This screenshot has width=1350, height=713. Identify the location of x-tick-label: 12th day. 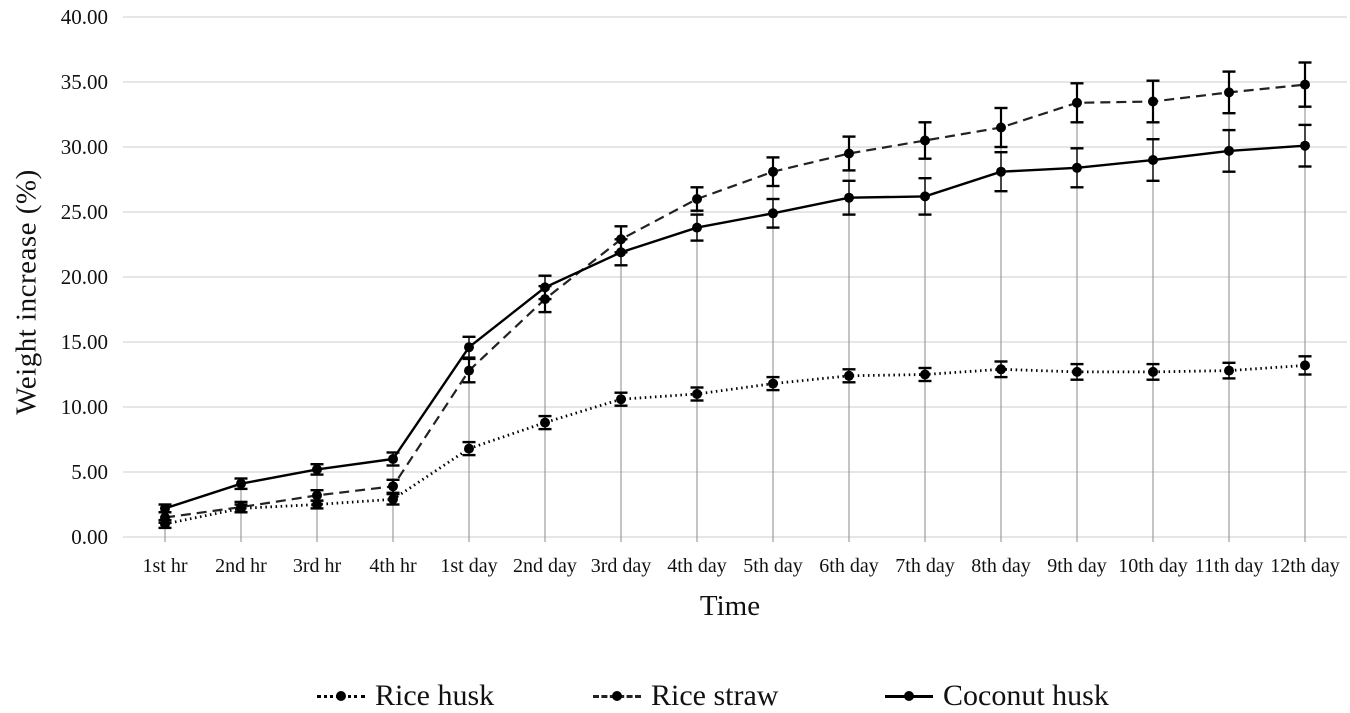
(1304, 566).